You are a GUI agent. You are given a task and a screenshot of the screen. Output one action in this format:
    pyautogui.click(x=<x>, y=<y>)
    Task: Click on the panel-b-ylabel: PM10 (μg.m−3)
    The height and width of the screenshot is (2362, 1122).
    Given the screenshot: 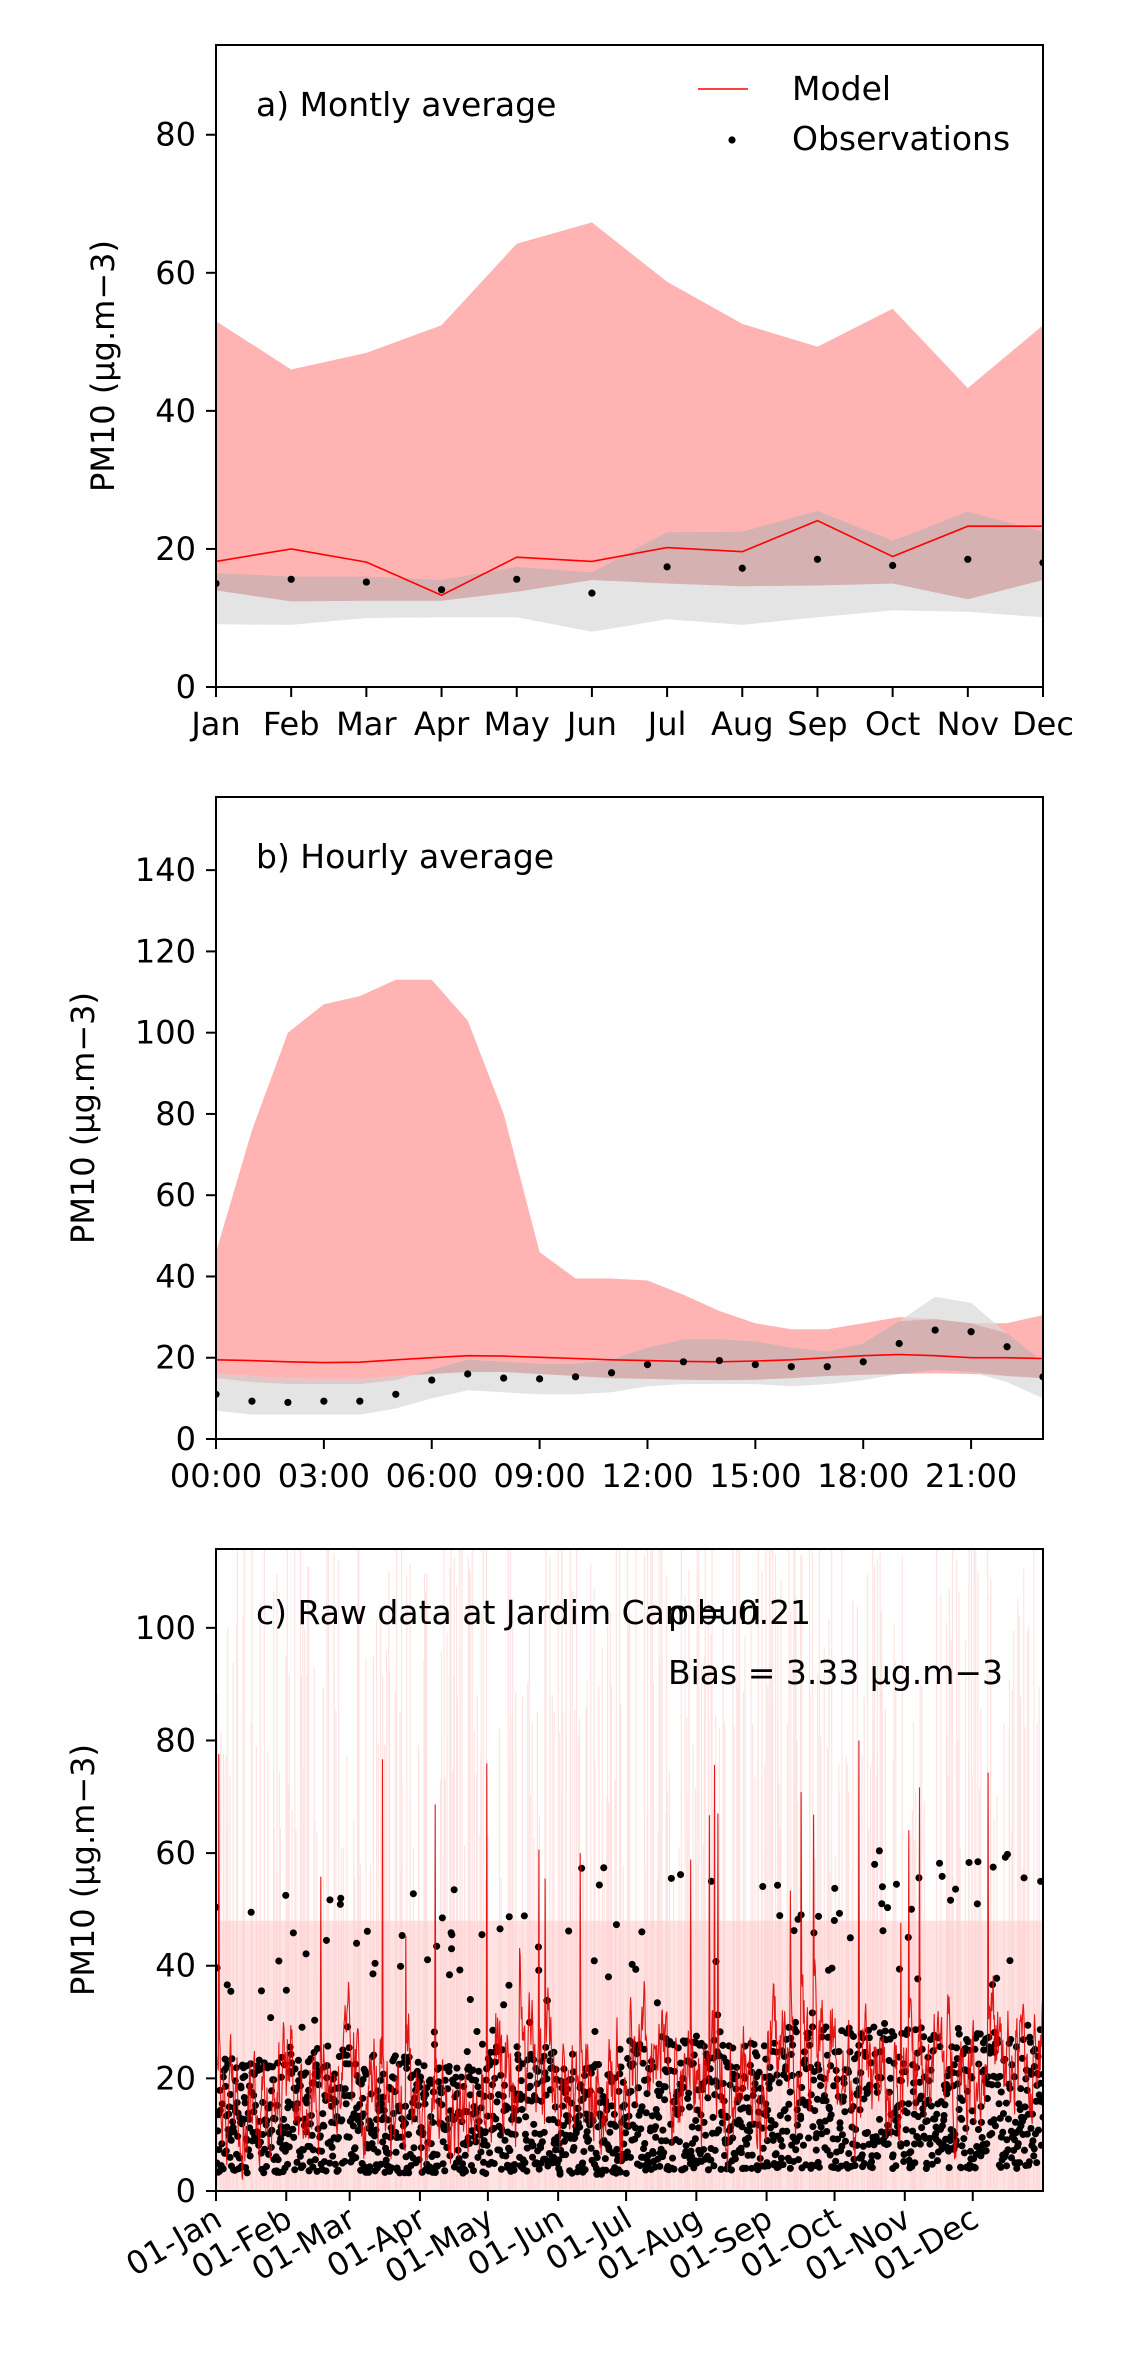 What is the action you would take?
    pyautogui.click(x=83, y=1118)
    